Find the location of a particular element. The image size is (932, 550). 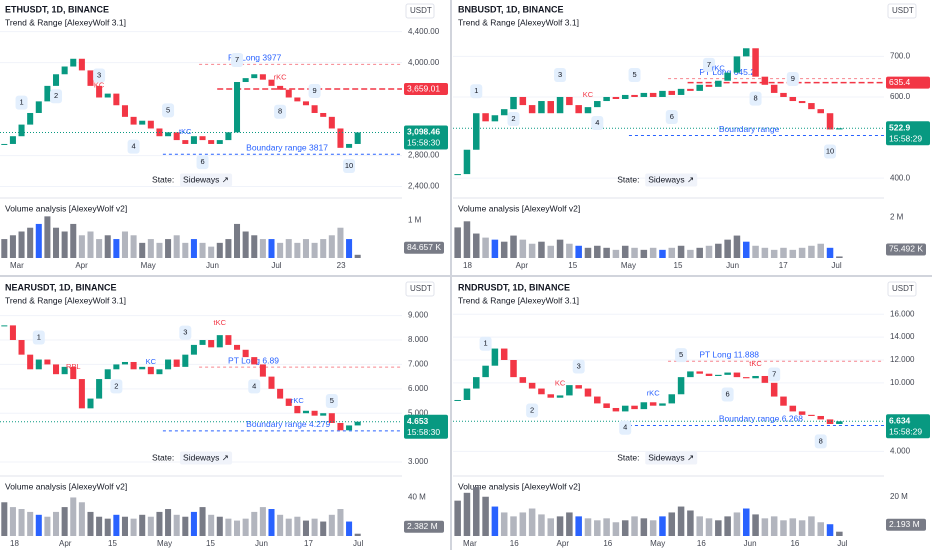

x-tick-label: Jul is located at coordinates (276, 265).